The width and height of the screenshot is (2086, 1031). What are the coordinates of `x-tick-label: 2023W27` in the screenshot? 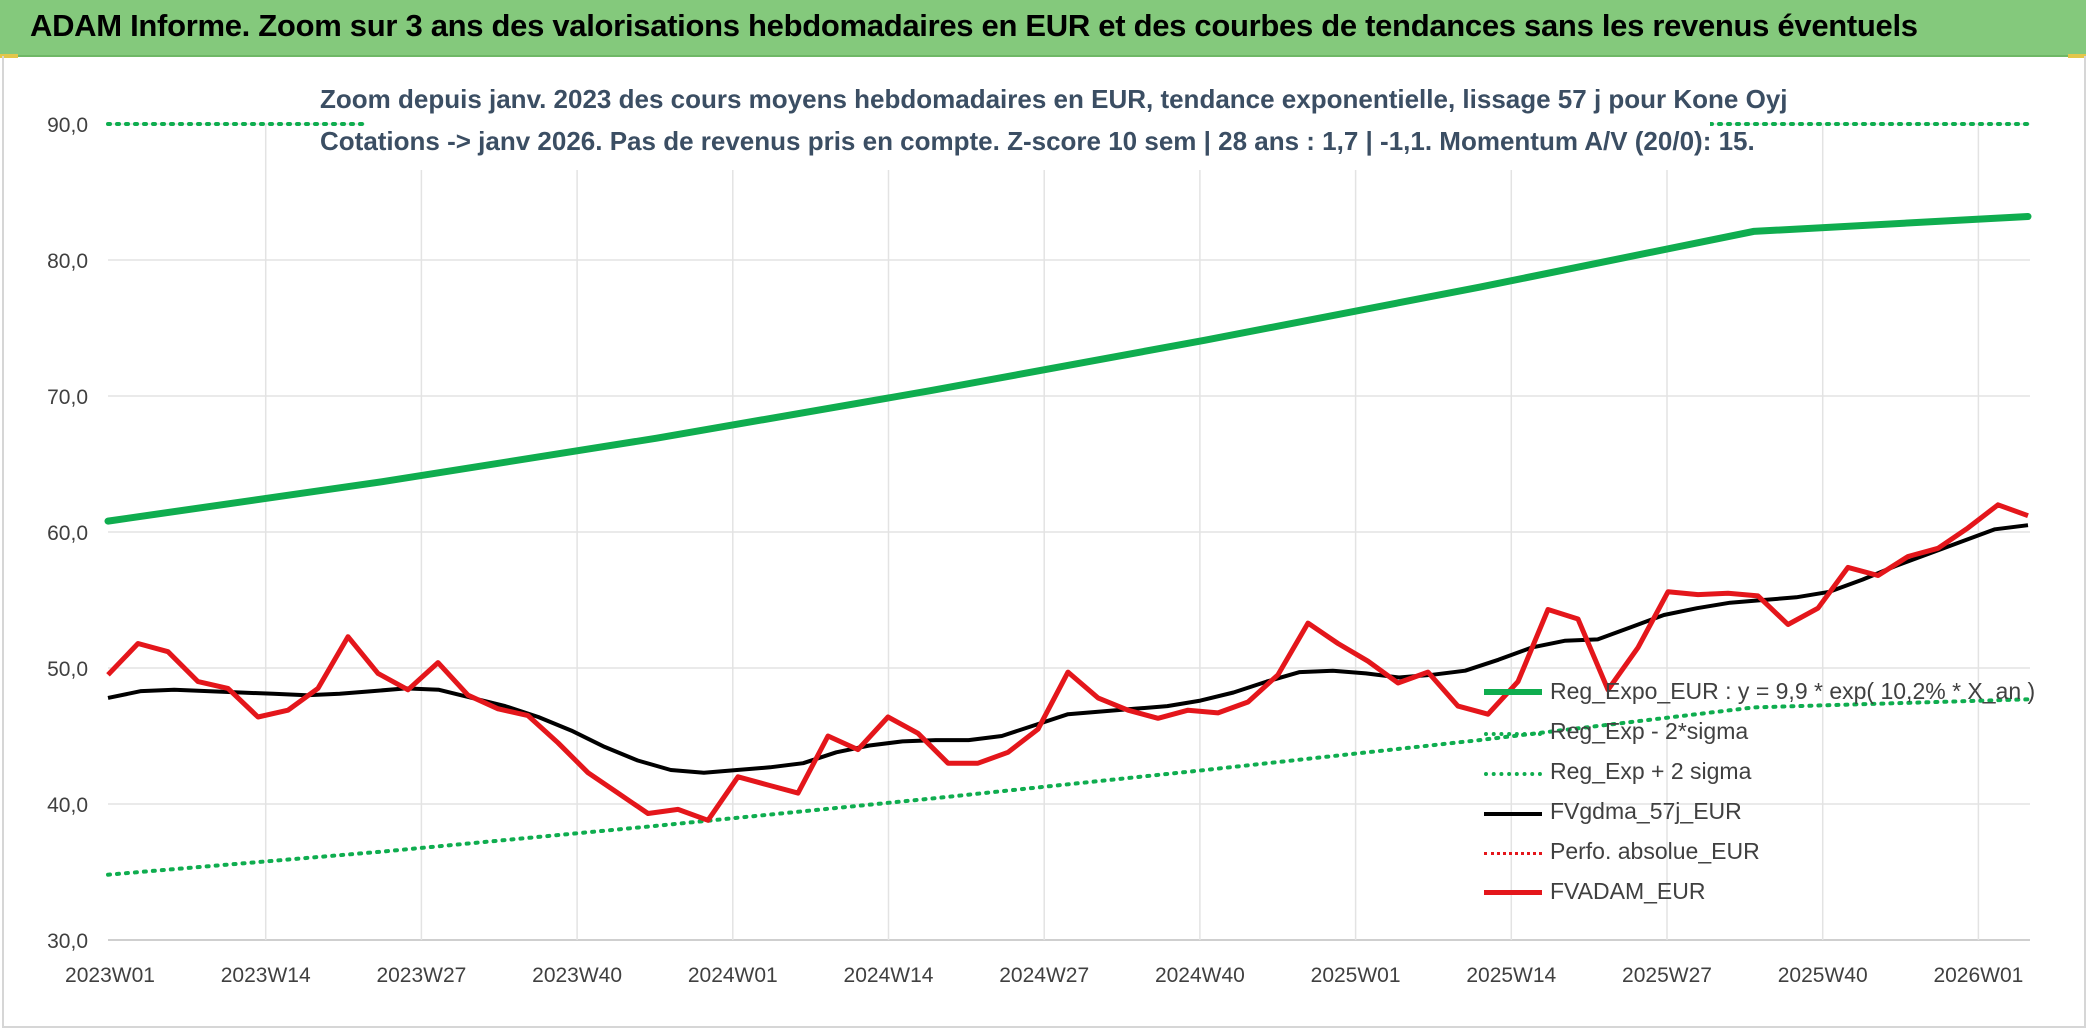 It's located at (421, 975).